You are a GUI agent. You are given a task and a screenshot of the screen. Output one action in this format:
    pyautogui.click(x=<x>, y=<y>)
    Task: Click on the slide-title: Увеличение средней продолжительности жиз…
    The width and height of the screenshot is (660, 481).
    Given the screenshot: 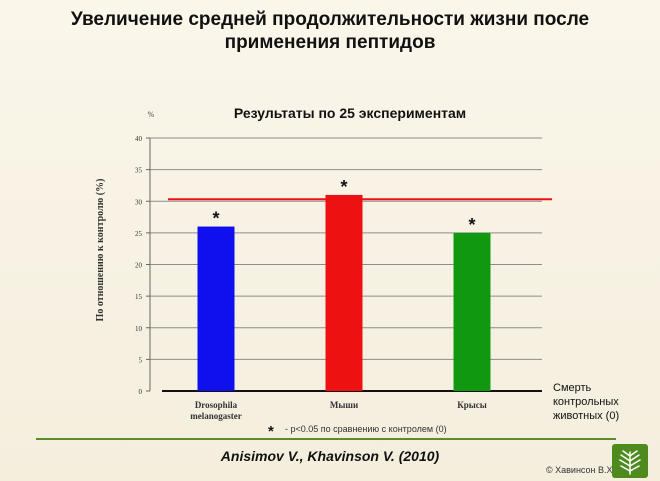 What is the action you would take?
    pyautogui.click(x=330, y=31)
    